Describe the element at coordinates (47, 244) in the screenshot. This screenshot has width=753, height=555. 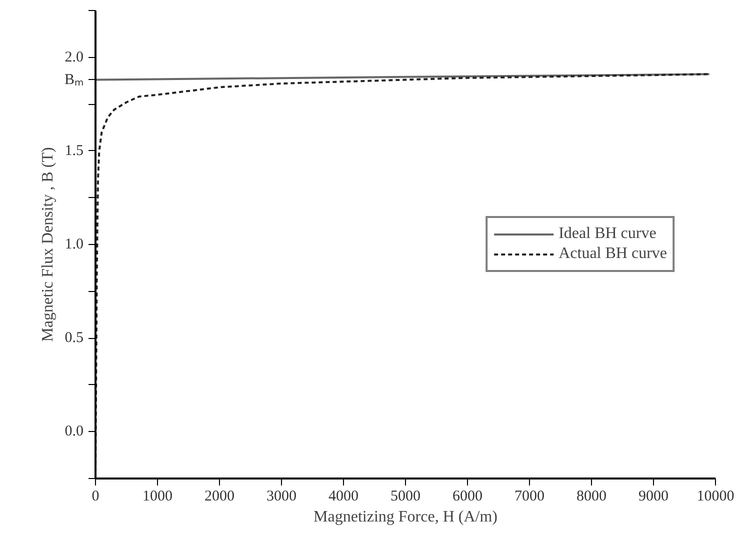
I see `y-axis-title: Magnetic Flux Density , B (T)` at that location.